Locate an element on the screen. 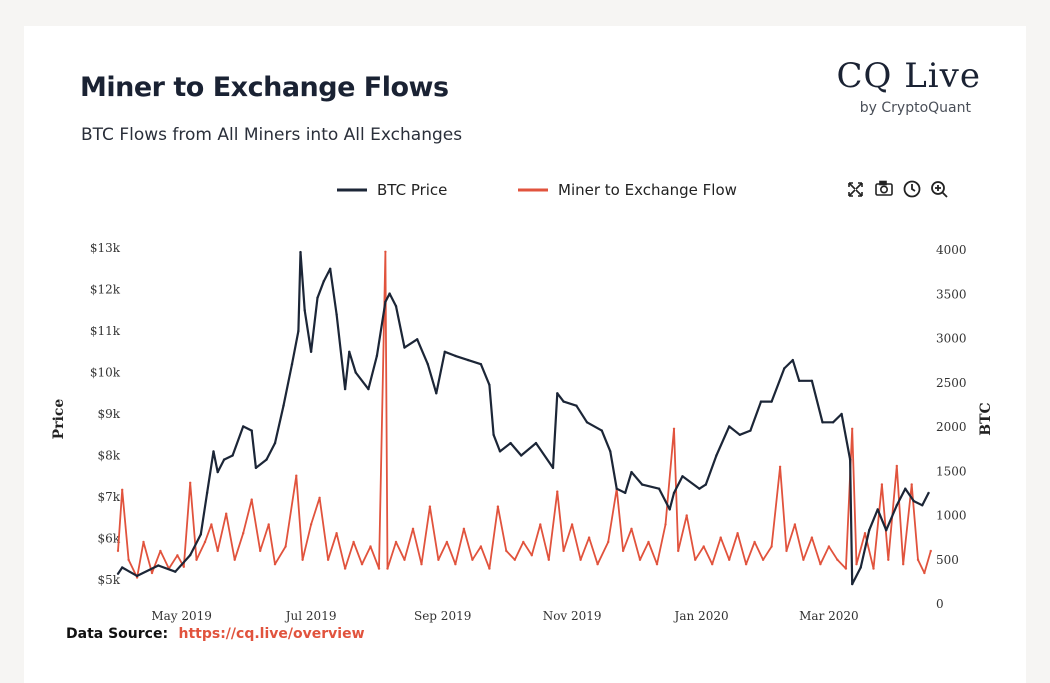  y-right-tick-label: 0 is located at coordinates (940, 604).